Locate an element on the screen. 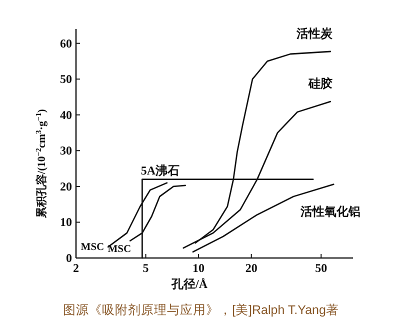  x-tick-label: 2 is located at coordinates (76, 268).